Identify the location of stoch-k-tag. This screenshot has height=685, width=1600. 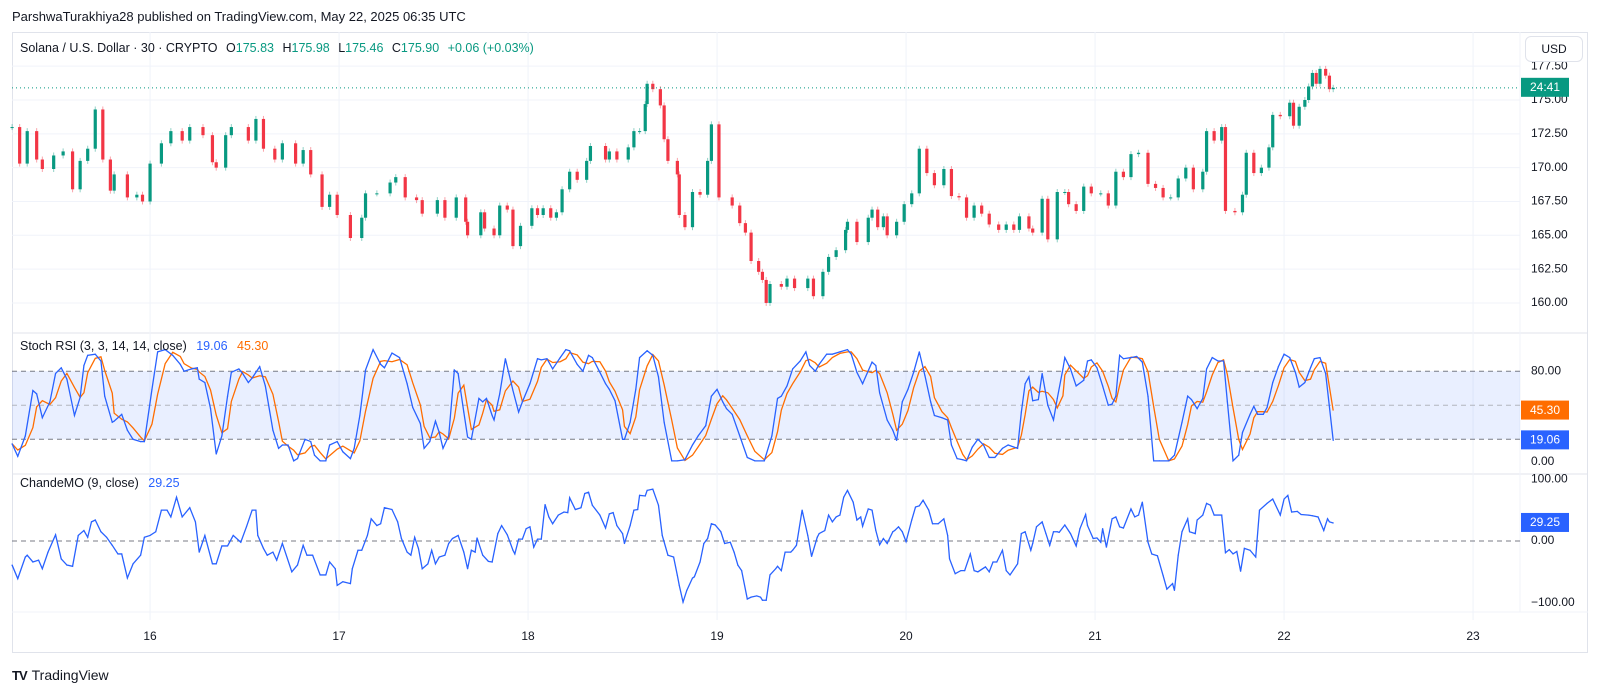
(1545, 440).